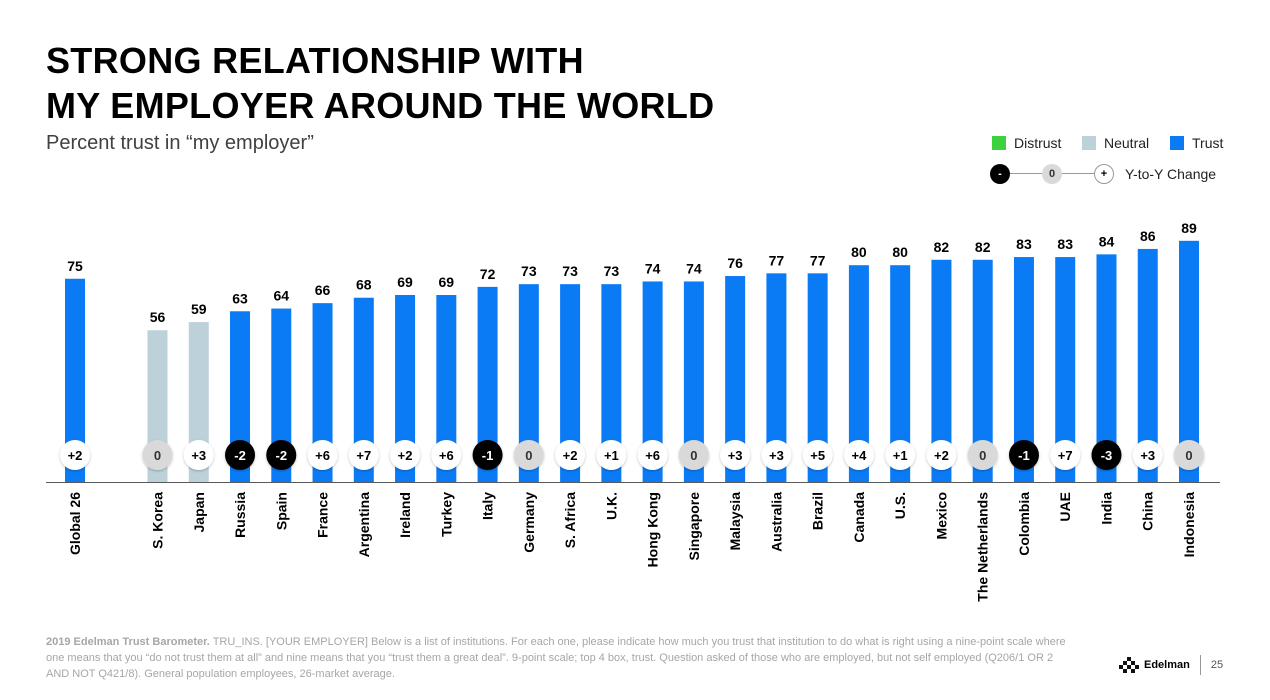  Describe the element at coordinates (323, 290) in the screenshot. I see `bar-value-label: 66` at that location.